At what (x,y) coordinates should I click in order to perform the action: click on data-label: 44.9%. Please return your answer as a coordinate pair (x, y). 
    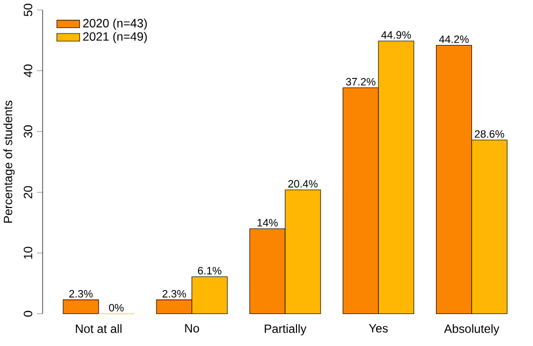
    Looking at the image, I should click on (396, 35).